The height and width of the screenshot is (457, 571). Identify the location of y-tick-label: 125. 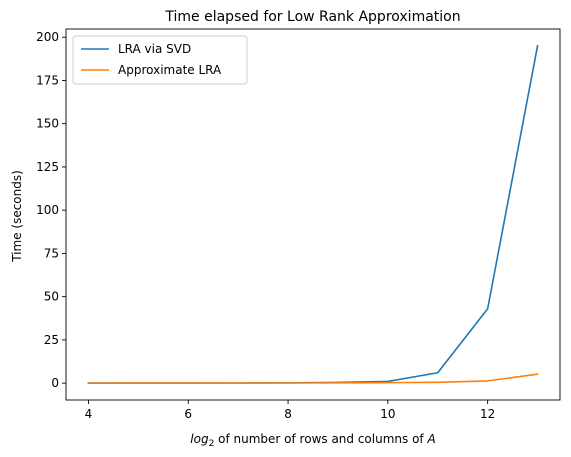
(47, 167).